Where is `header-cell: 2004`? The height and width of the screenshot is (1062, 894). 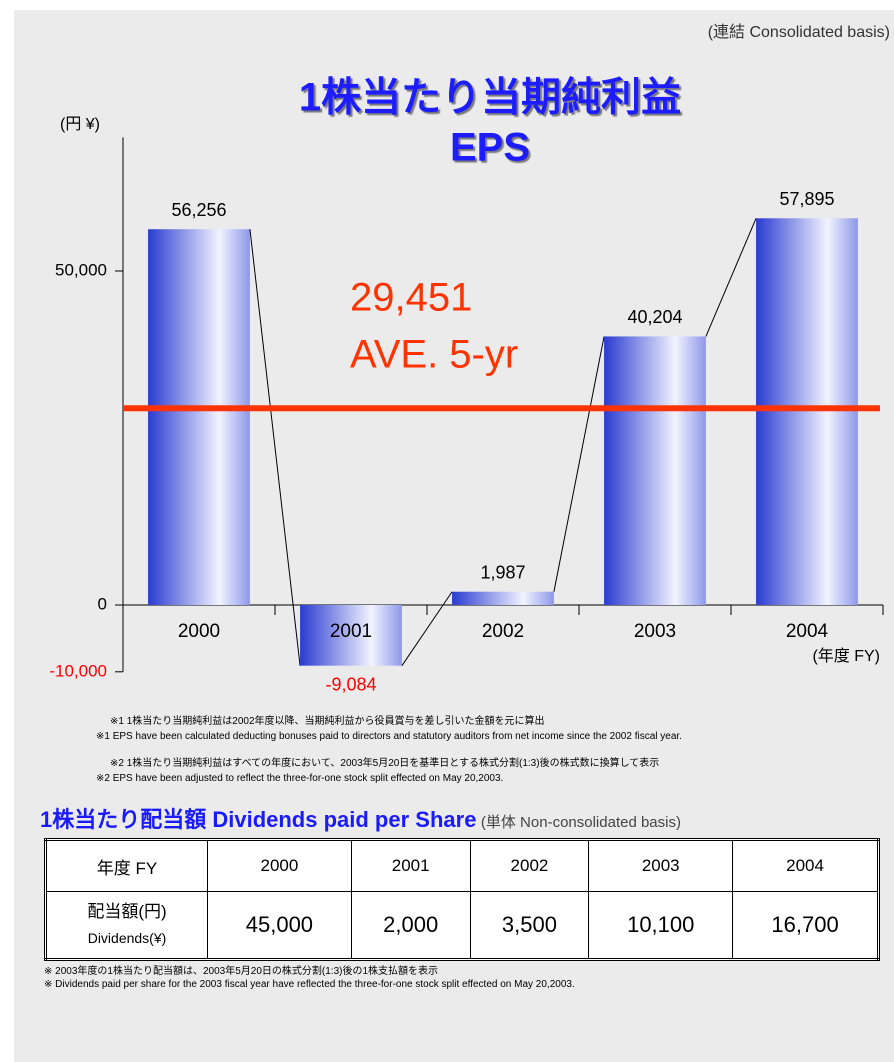
header-cell: 2004 is located at coordinates (805, 865).